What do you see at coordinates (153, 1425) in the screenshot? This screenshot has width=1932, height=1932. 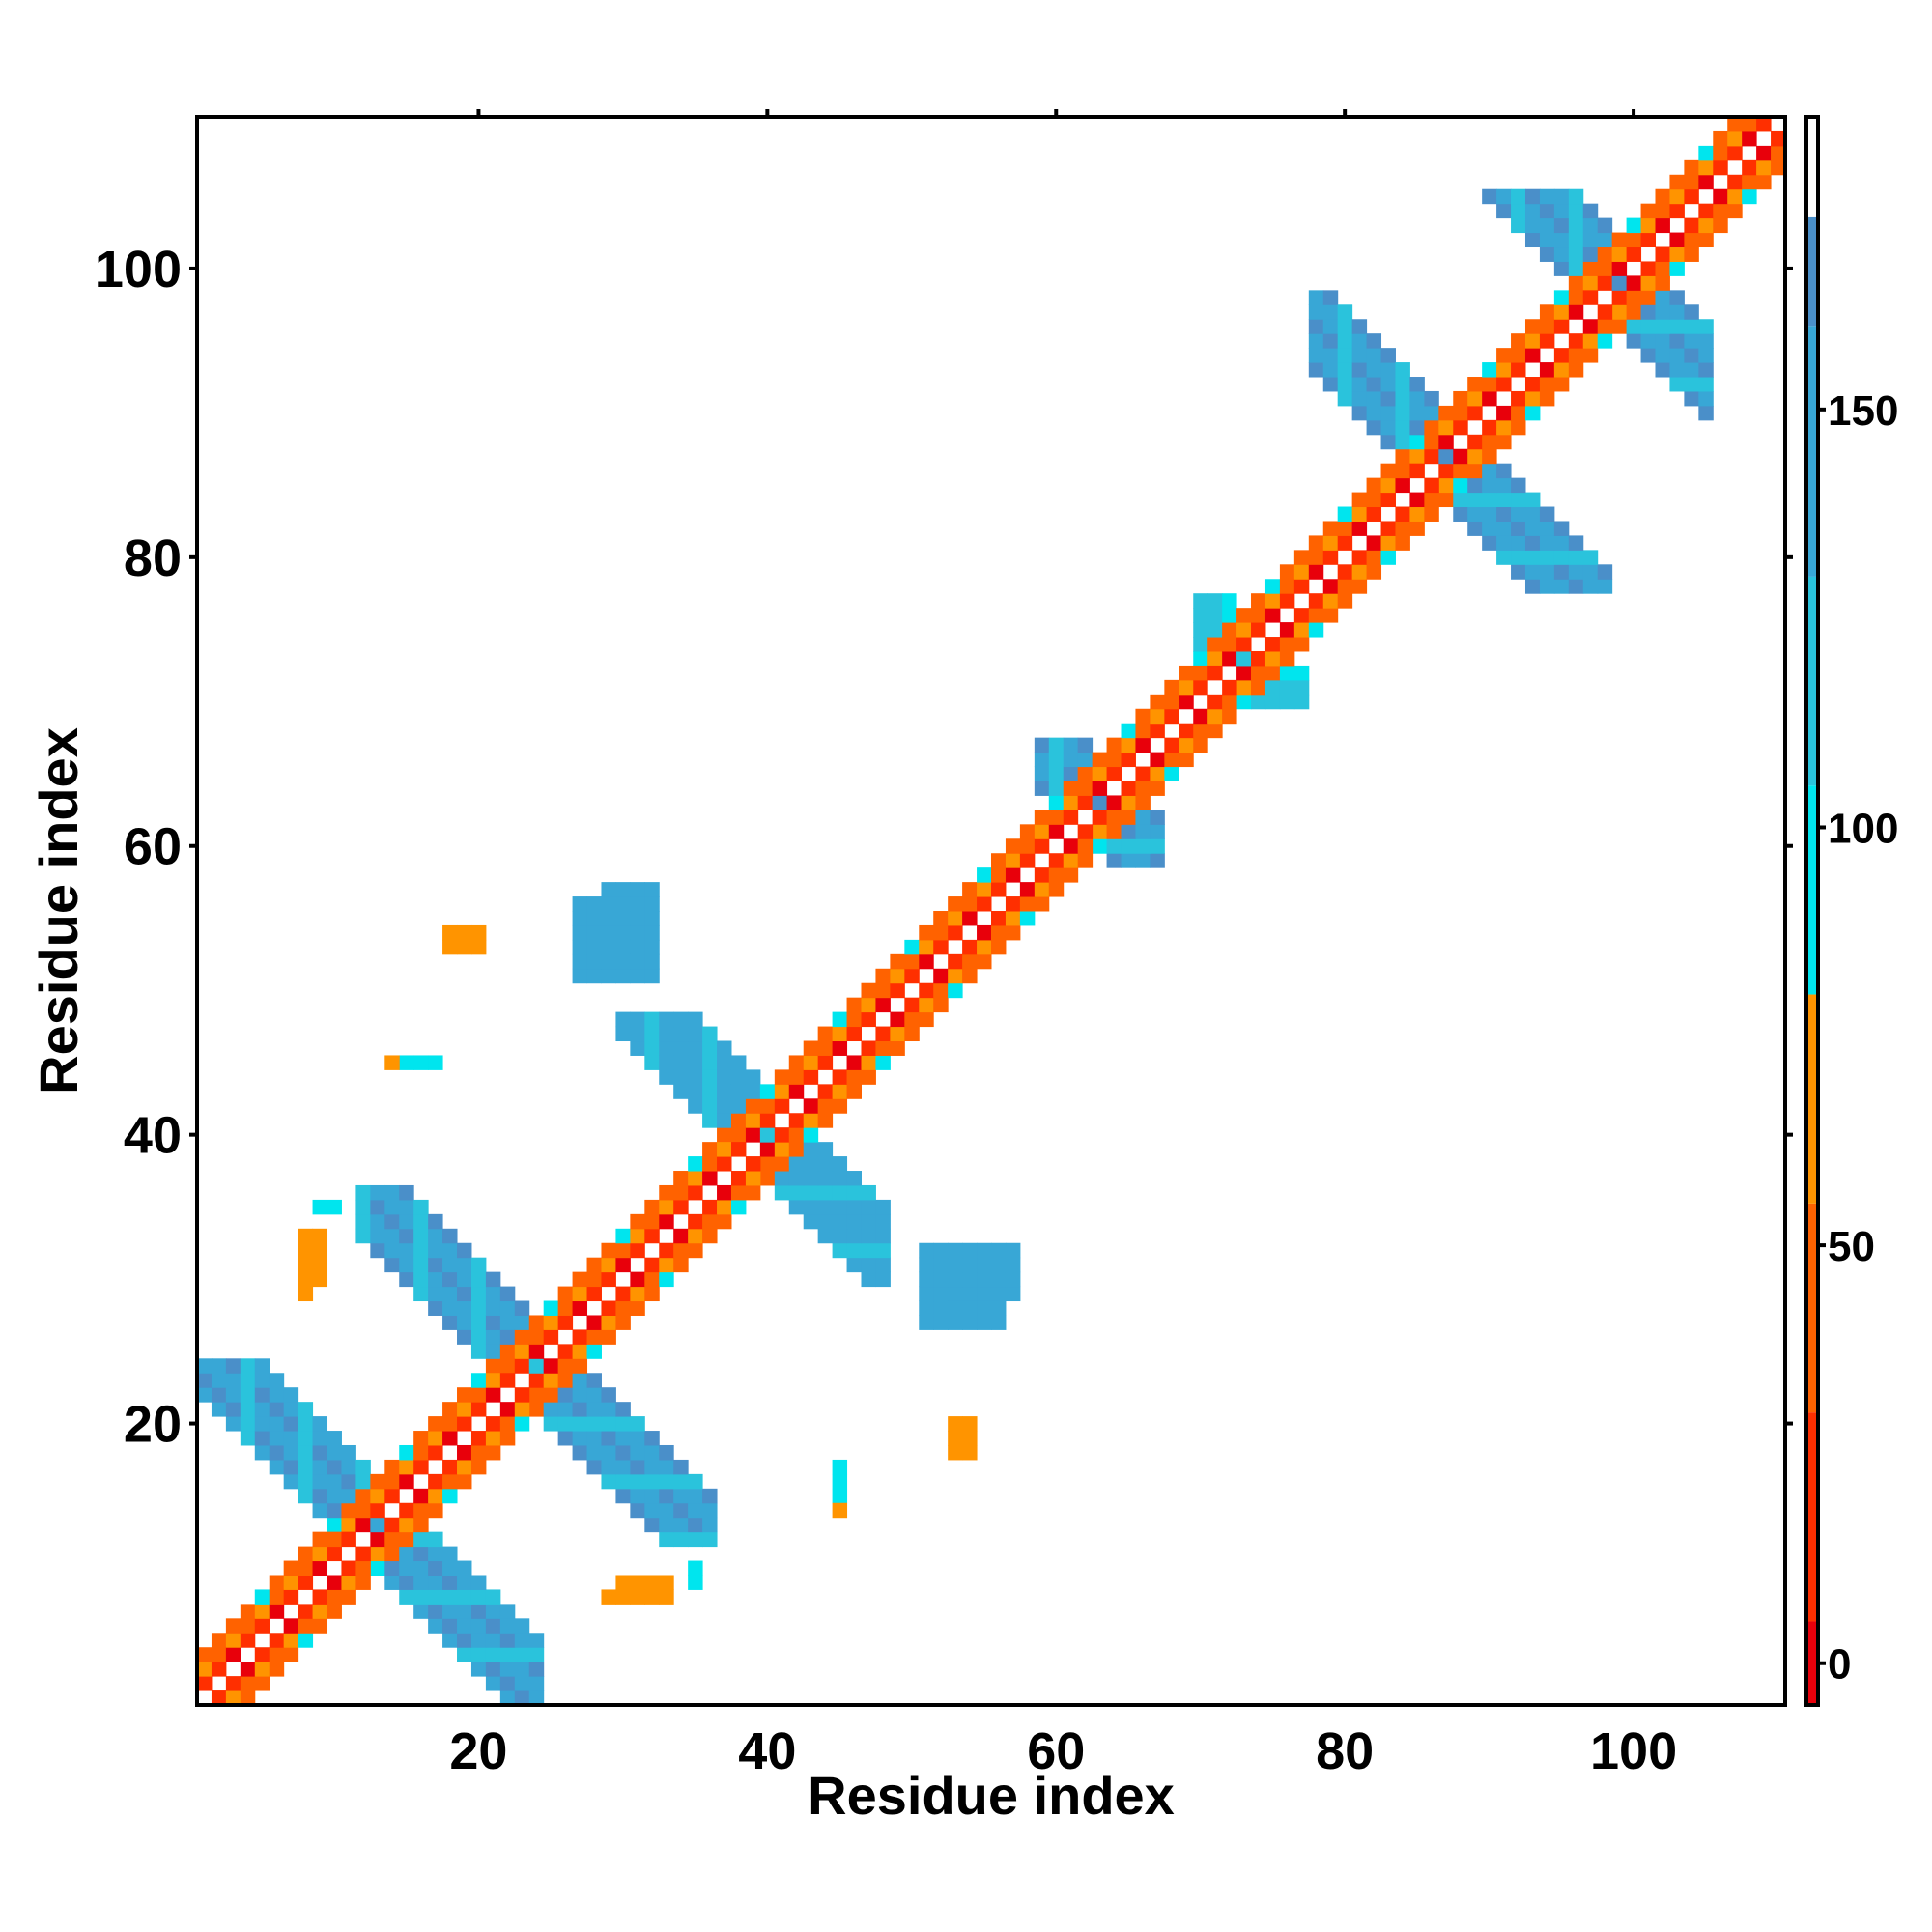 I see `y-tick-label: 20` at bounding box center [153, 1425].